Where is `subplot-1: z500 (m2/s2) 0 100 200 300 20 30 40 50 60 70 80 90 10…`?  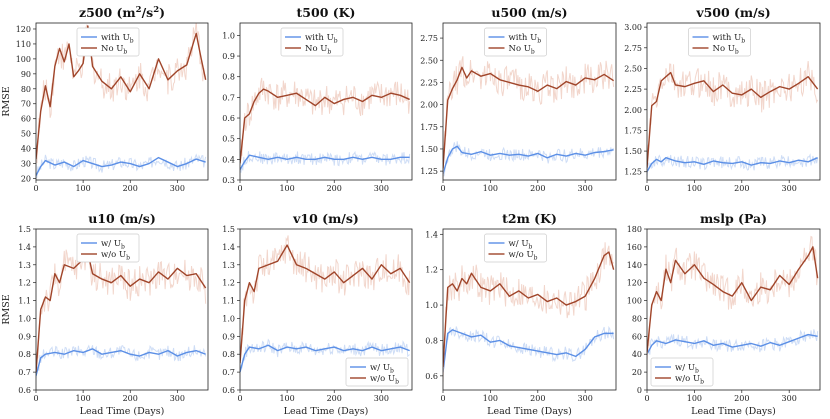
subplot-1: z500 (m2/s2) 0 100 200 300 20 30 40 50 60 70 80 90 10… is located at coordinates (105, 99).